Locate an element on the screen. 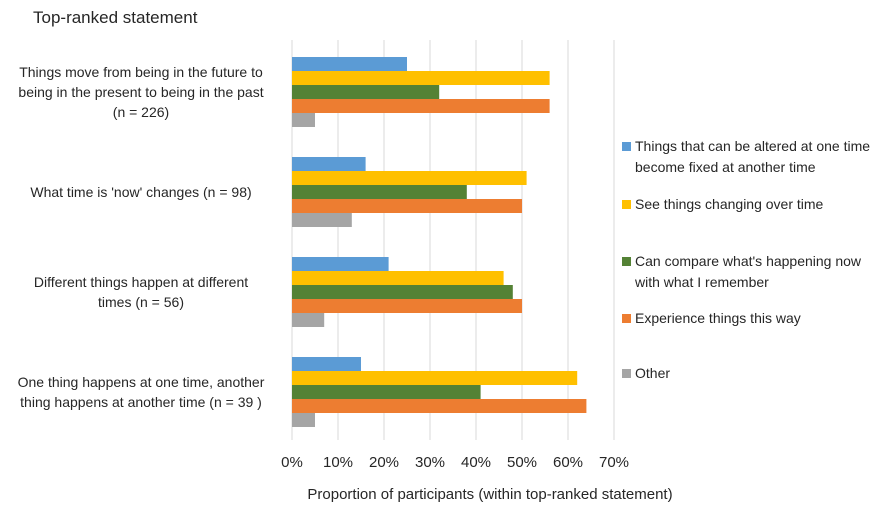 The width and height of the screenshot is (895, 506). legend-item: See things changing over time is located at coordinates (723, 204).